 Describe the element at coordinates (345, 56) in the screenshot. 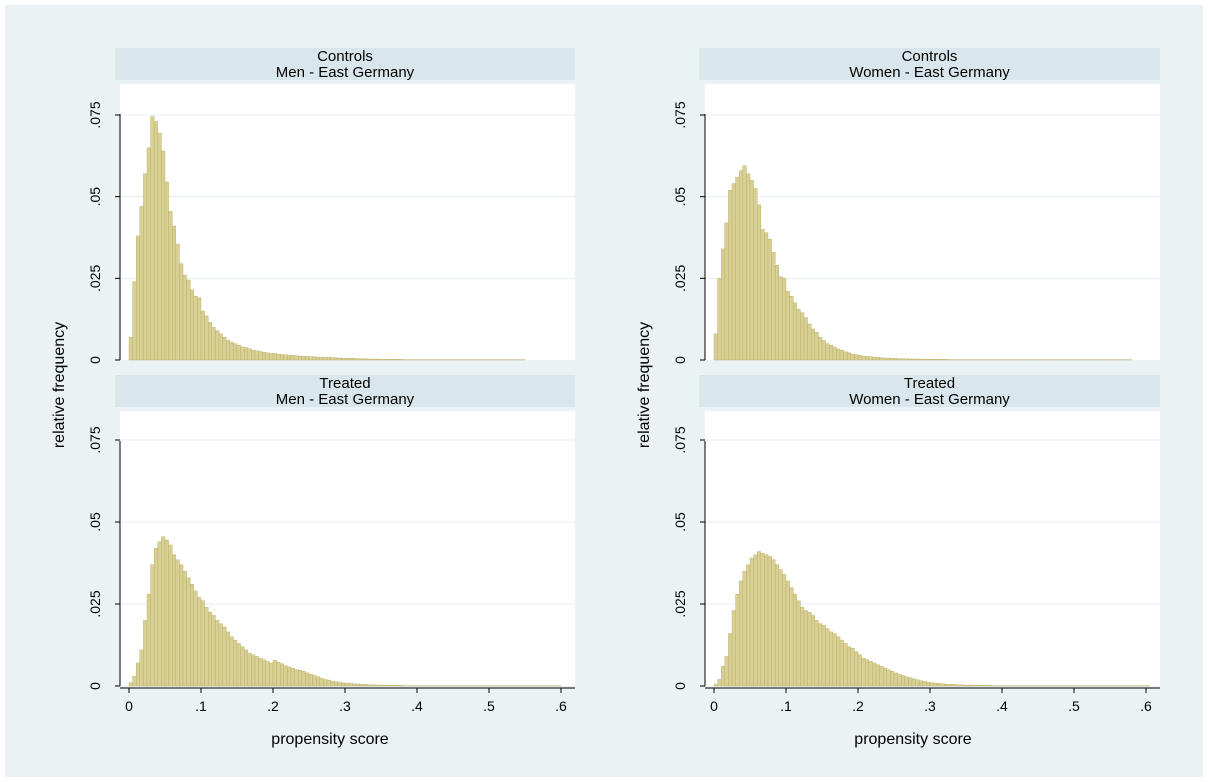

I see `panel-title: Controls` at that location.